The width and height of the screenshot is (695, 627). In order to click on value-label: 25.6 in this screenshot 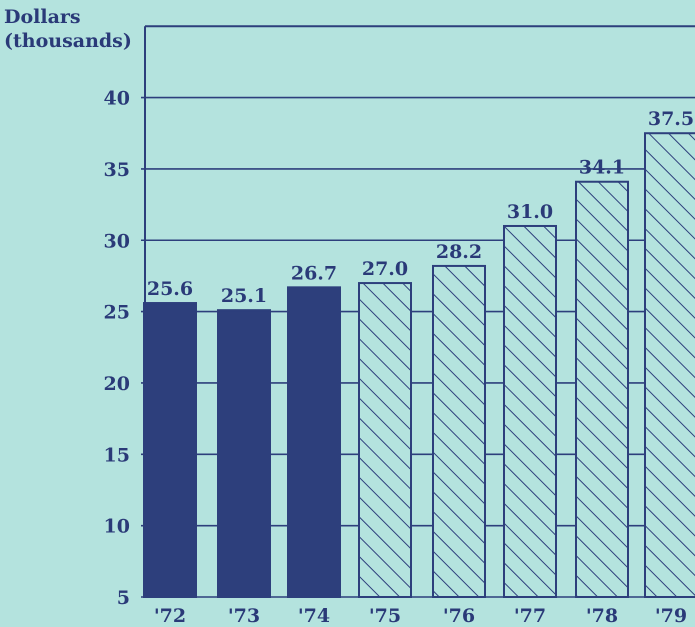, I will do `click(170, 289)`.